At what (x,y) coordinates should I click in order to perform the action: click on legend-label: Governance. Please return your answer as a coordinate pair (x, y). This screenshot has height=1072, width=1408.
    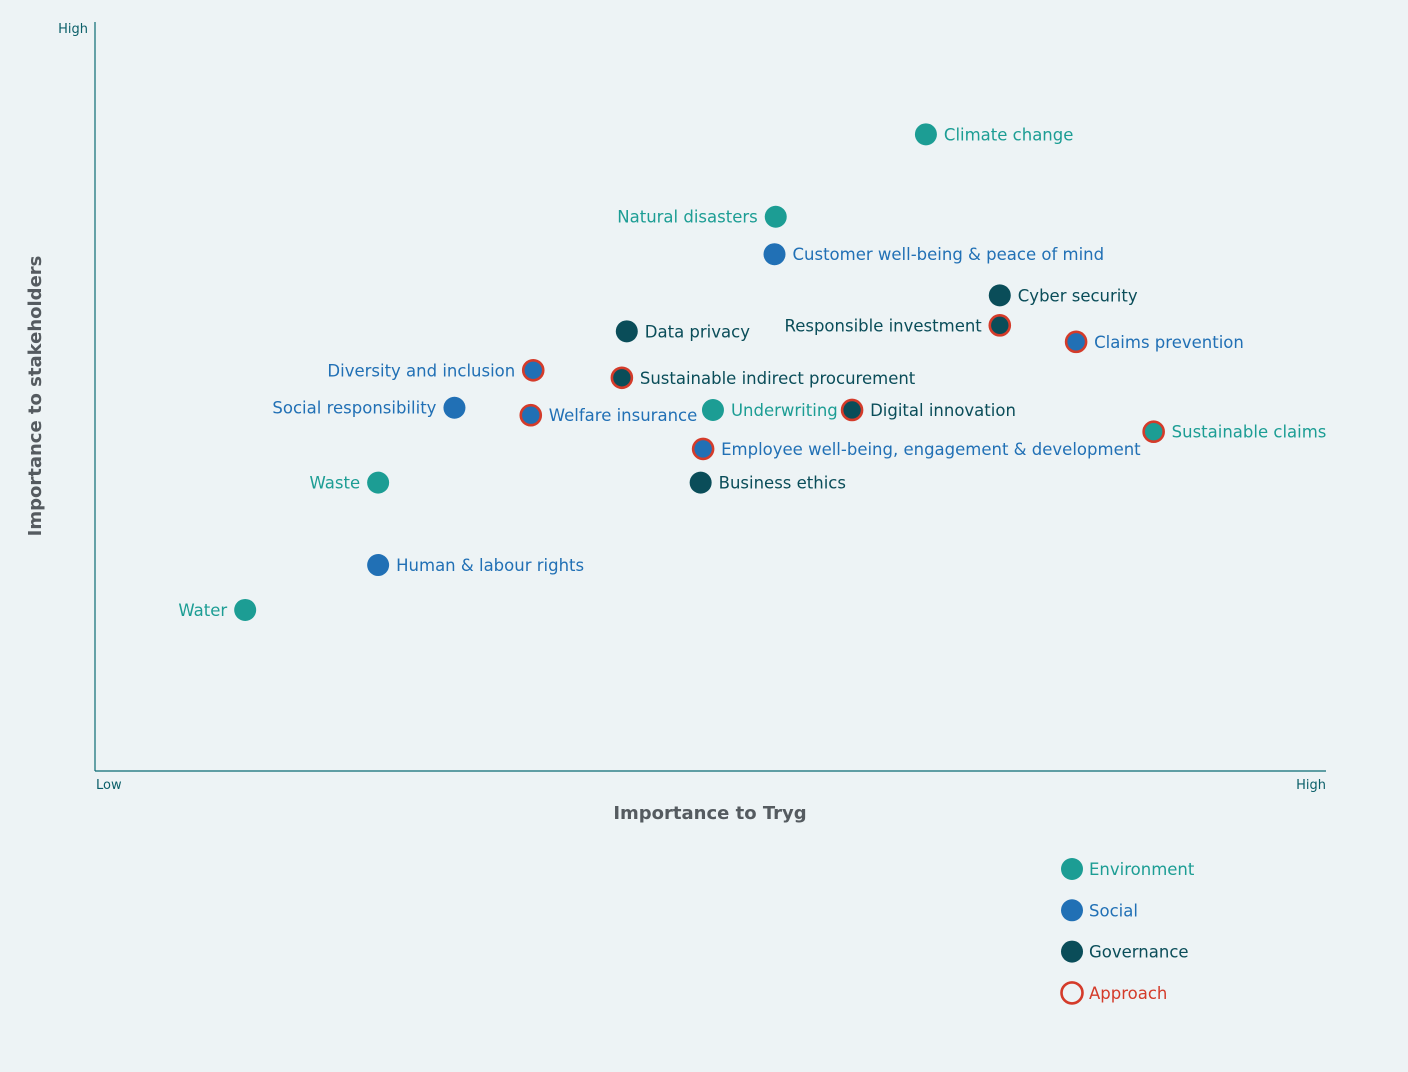
    Looking at the image, I should click on (1139, 952).